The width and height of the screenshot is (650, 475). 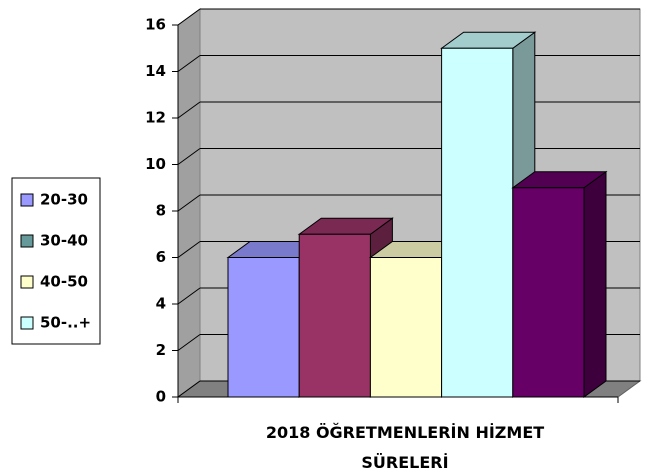 What do you see at coordinates (595, 284) in the screenshot?
I see `bar-side` at bounding box center [595, 284].